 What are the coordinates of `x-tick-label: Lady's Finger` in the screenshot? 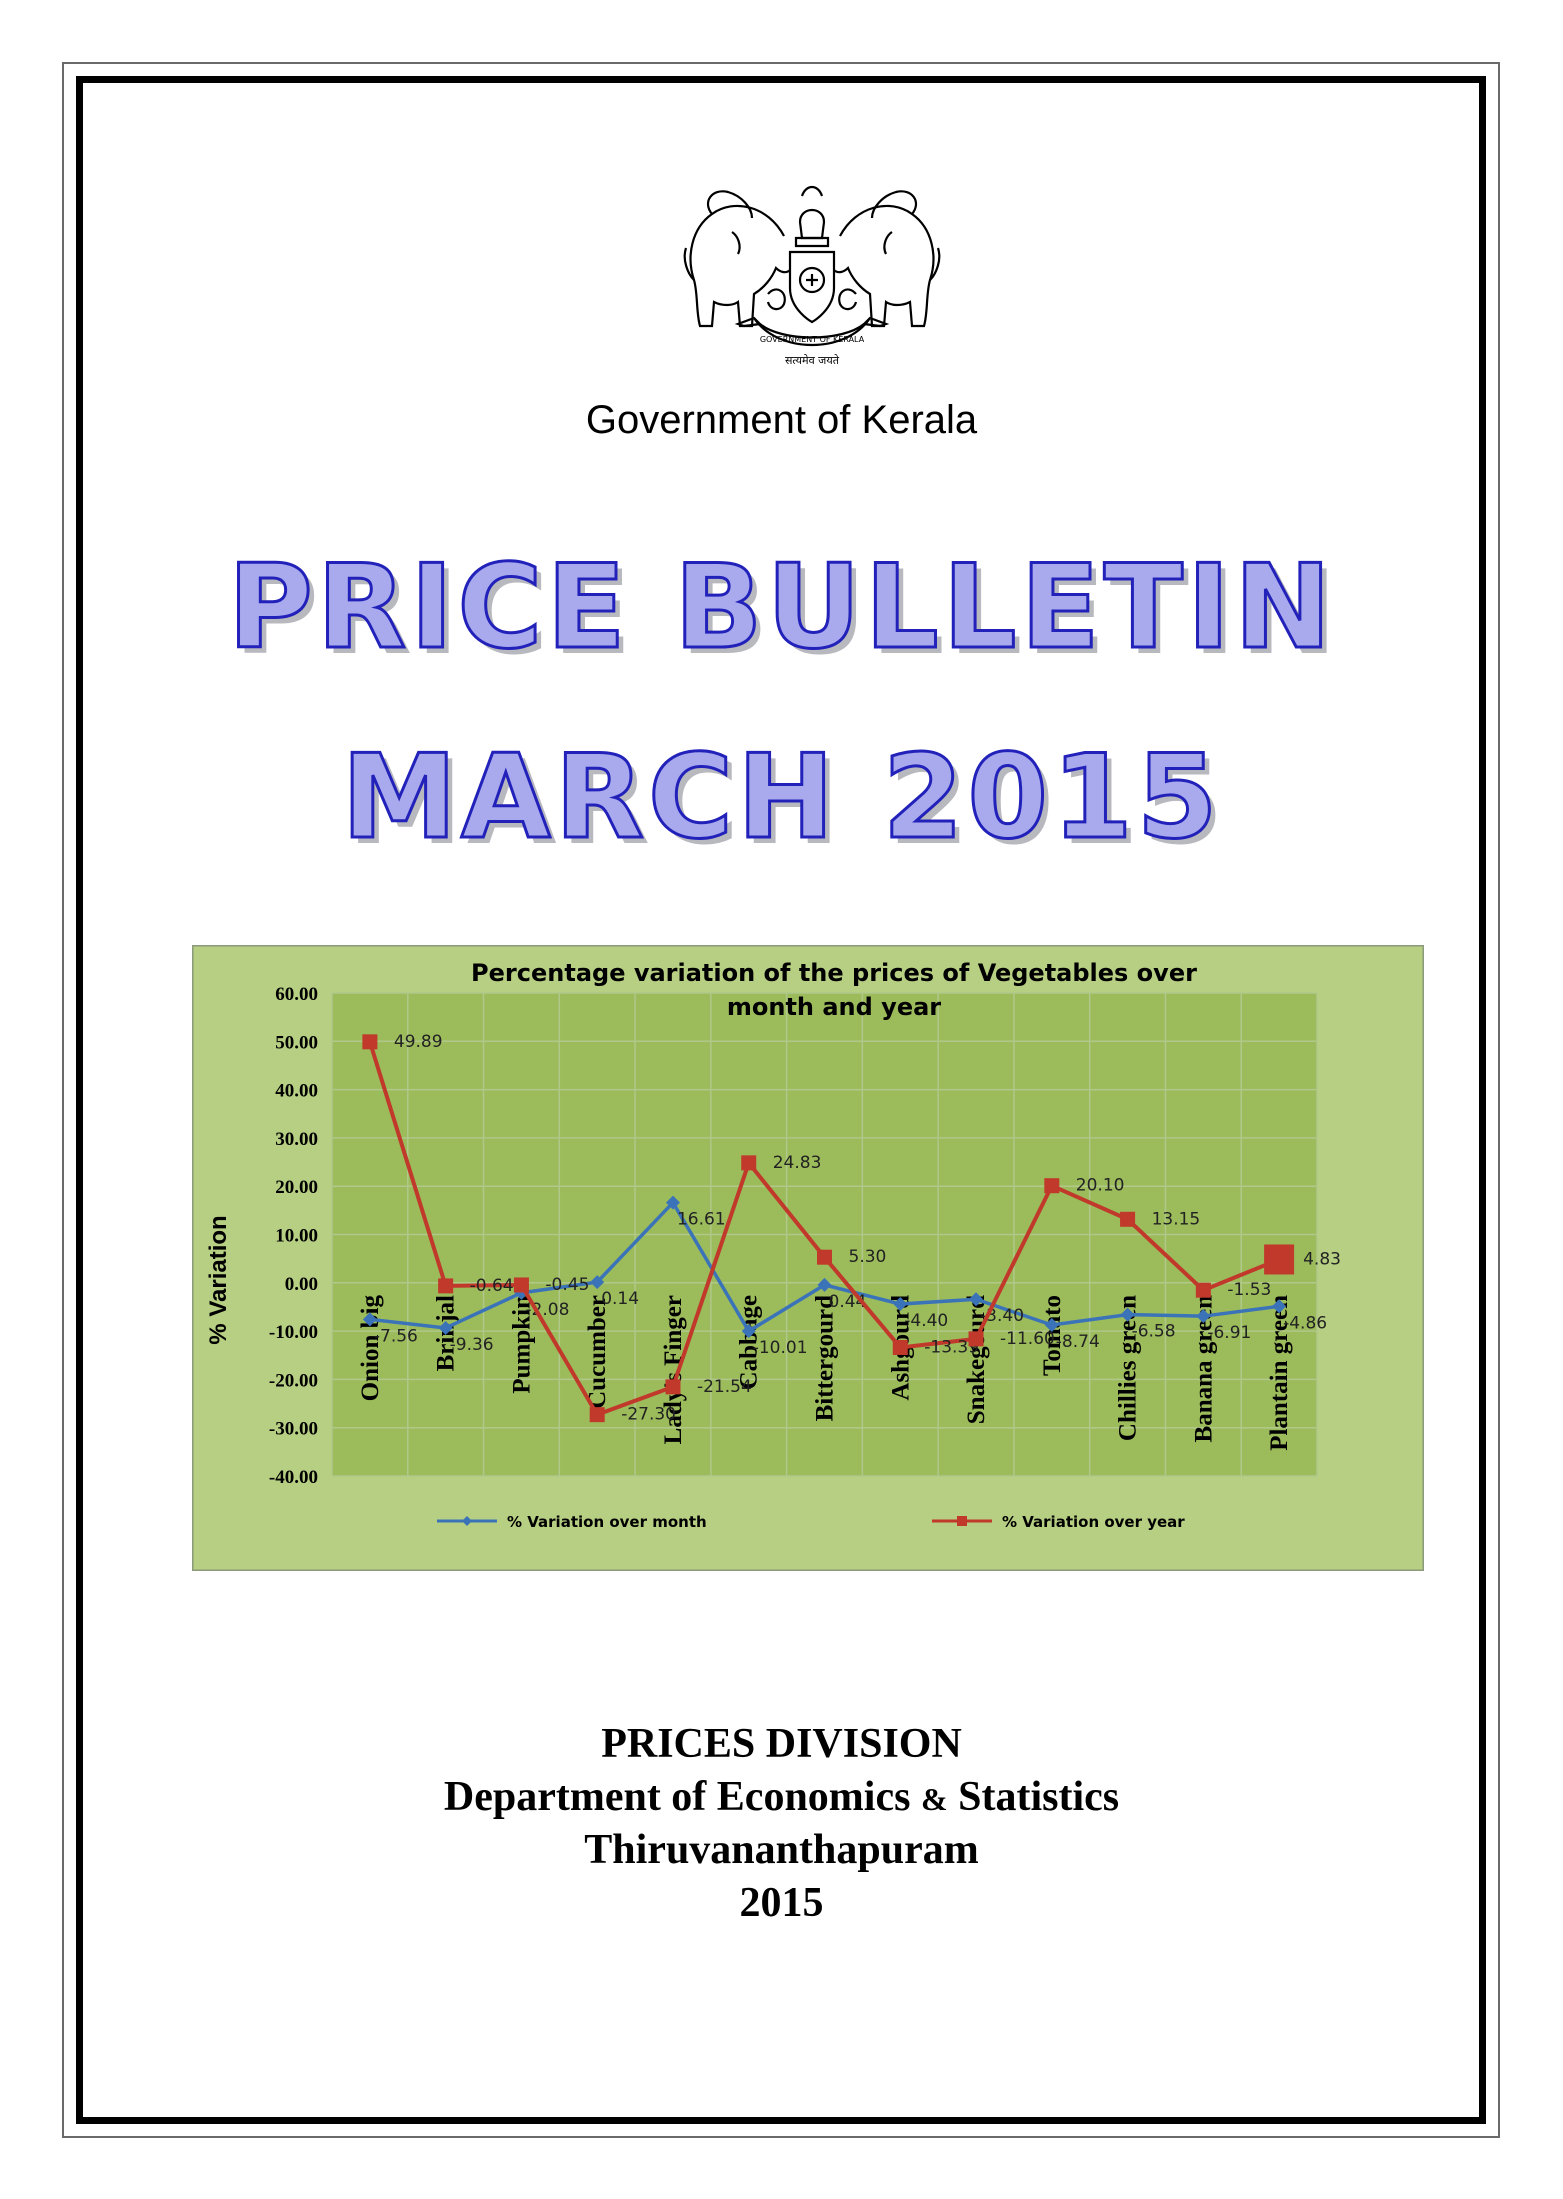 It's located at (673, 1369).